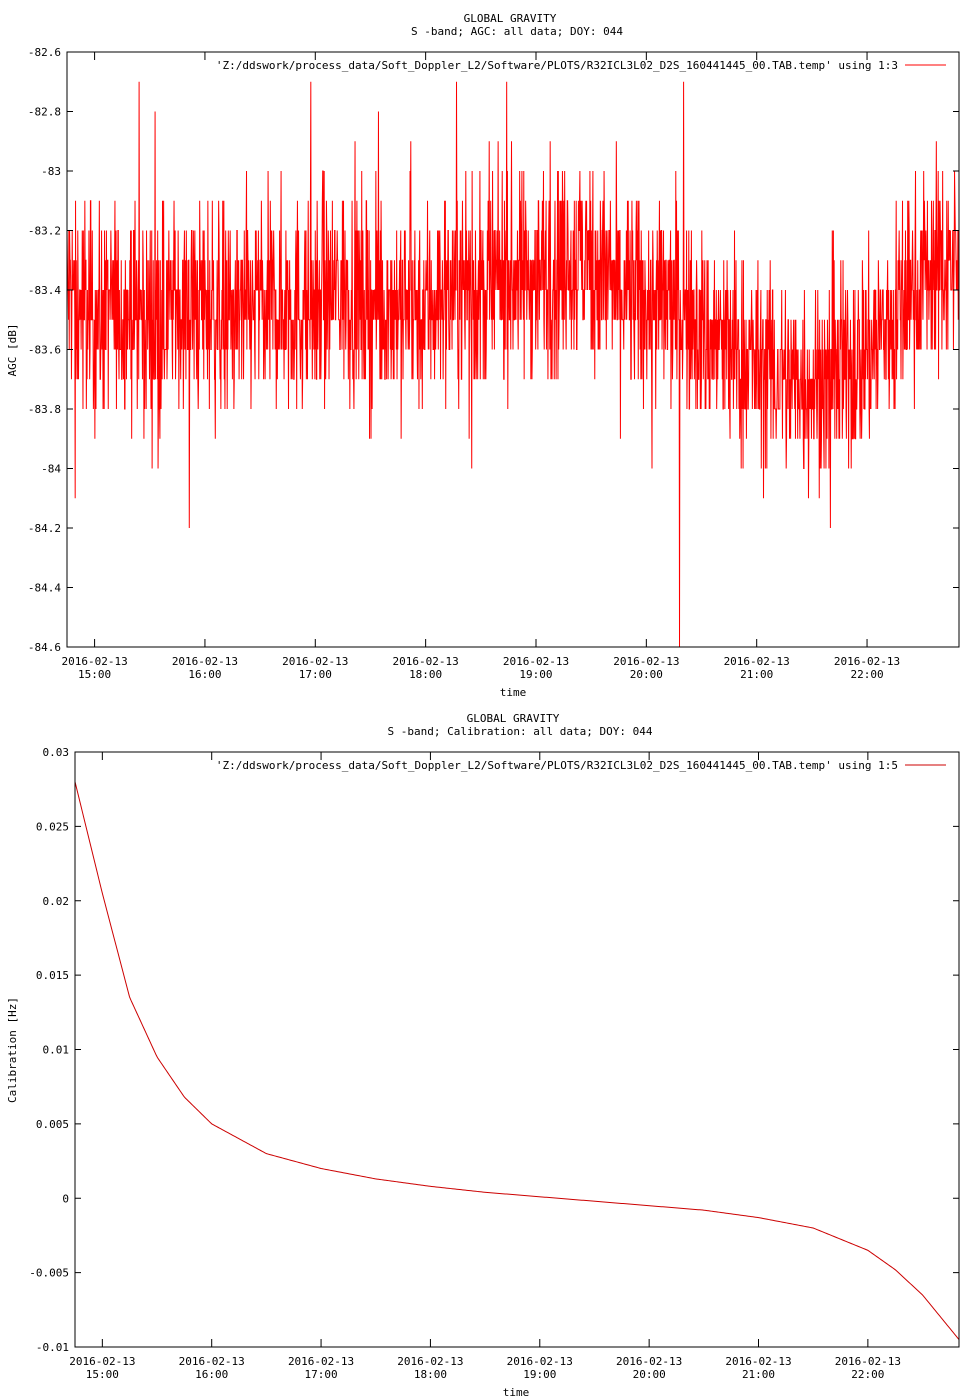  Describe the element at coordinates (44, 588) in the screenshot. I see `chart-agc-y-tick-label: -84.4` at that location.